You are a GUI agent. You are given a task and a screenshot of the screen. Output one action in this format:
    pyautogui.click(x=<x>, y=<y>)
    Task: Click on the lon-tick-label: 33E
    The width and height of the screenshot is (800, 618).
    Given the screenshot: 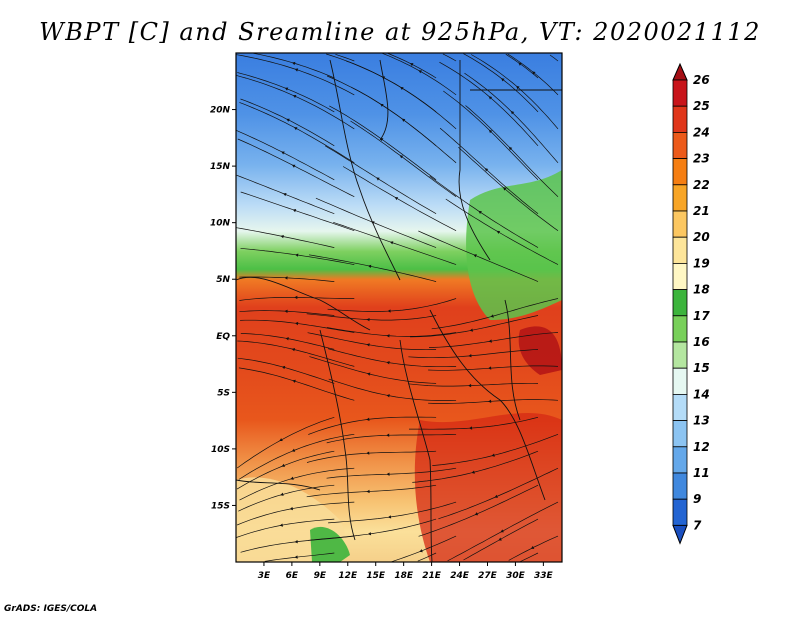 What is the action you would take?
    pyautogui.click(x=544, y=576)
    